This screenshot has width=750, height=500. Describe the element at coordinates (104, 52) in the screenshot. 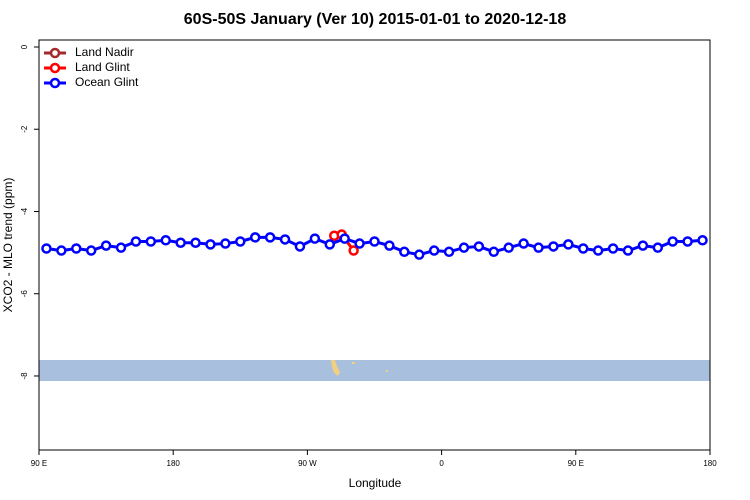

I see `legend-label: Land Nadir` at that location.